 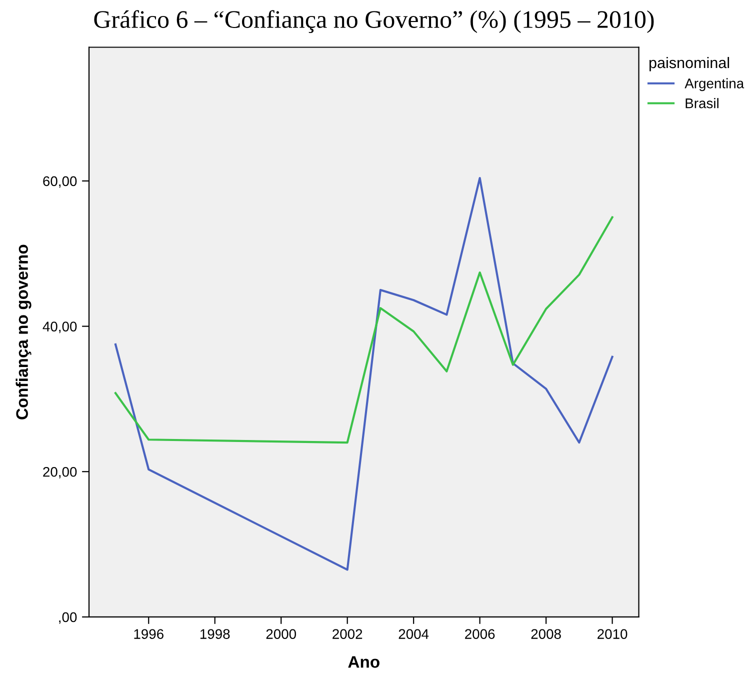 What do you see at coordinates (702, 103) in the screenshot?
I see `legend-label: Brasil` at bounding box center [702, 103].